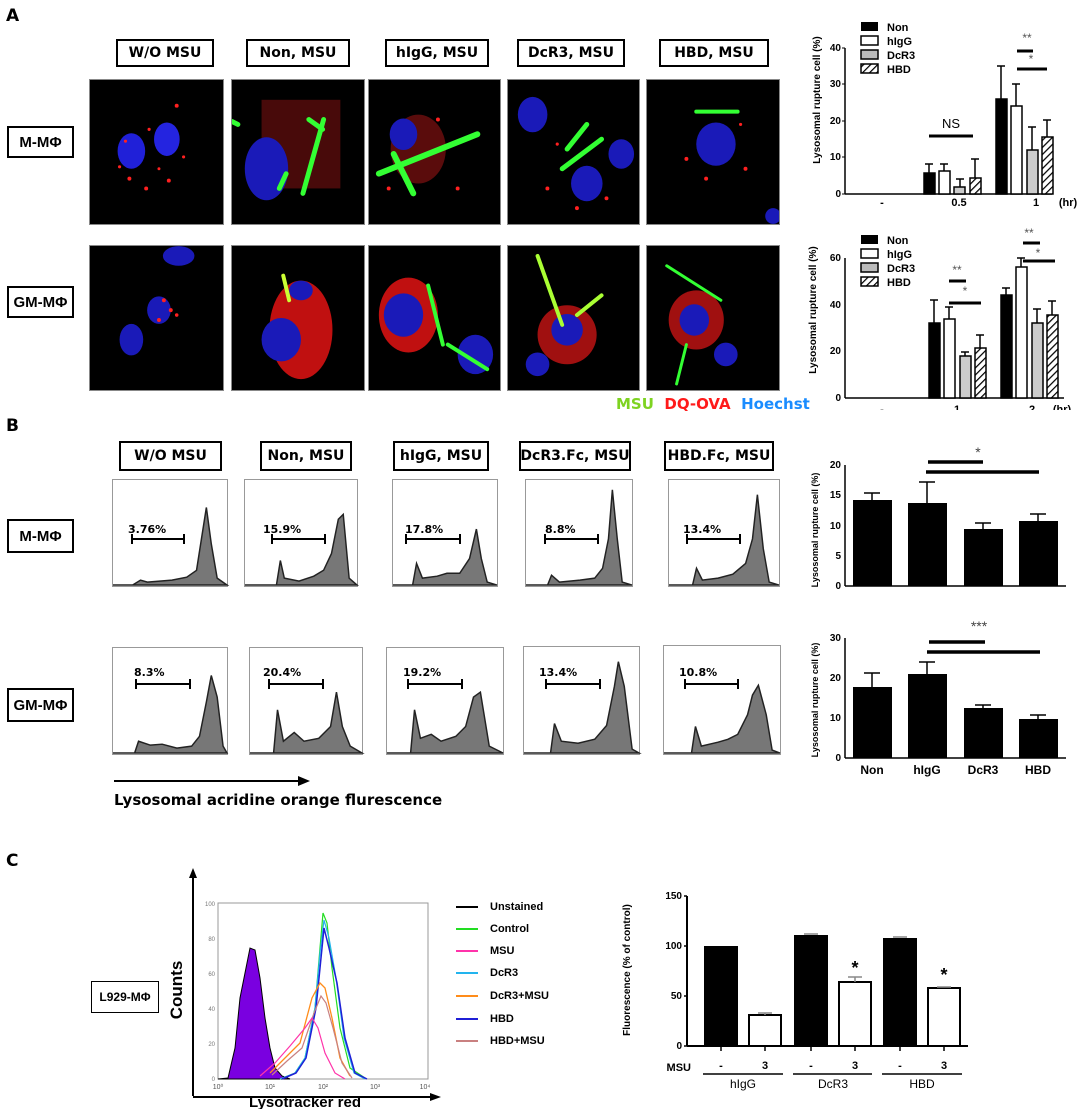 The width and height of the screenshot is (1084, 1109). I want to click on column-label-a-2: hIgG, MSU, so click(437, 53).